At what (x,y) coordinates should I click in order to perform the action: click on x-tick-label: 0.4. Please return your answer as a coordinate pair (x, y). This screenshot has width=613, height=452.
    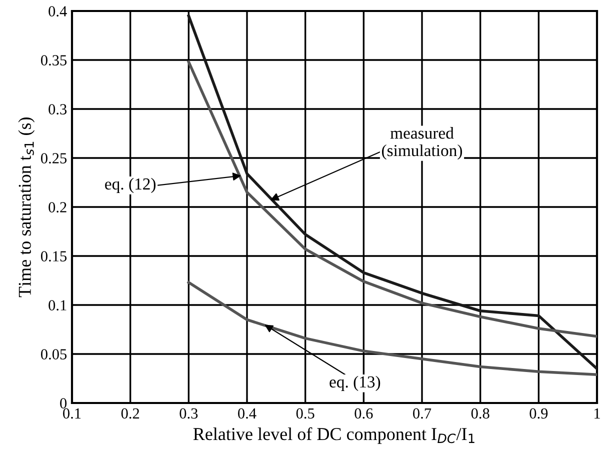
    Looking at the image, I should click on (247, 413).